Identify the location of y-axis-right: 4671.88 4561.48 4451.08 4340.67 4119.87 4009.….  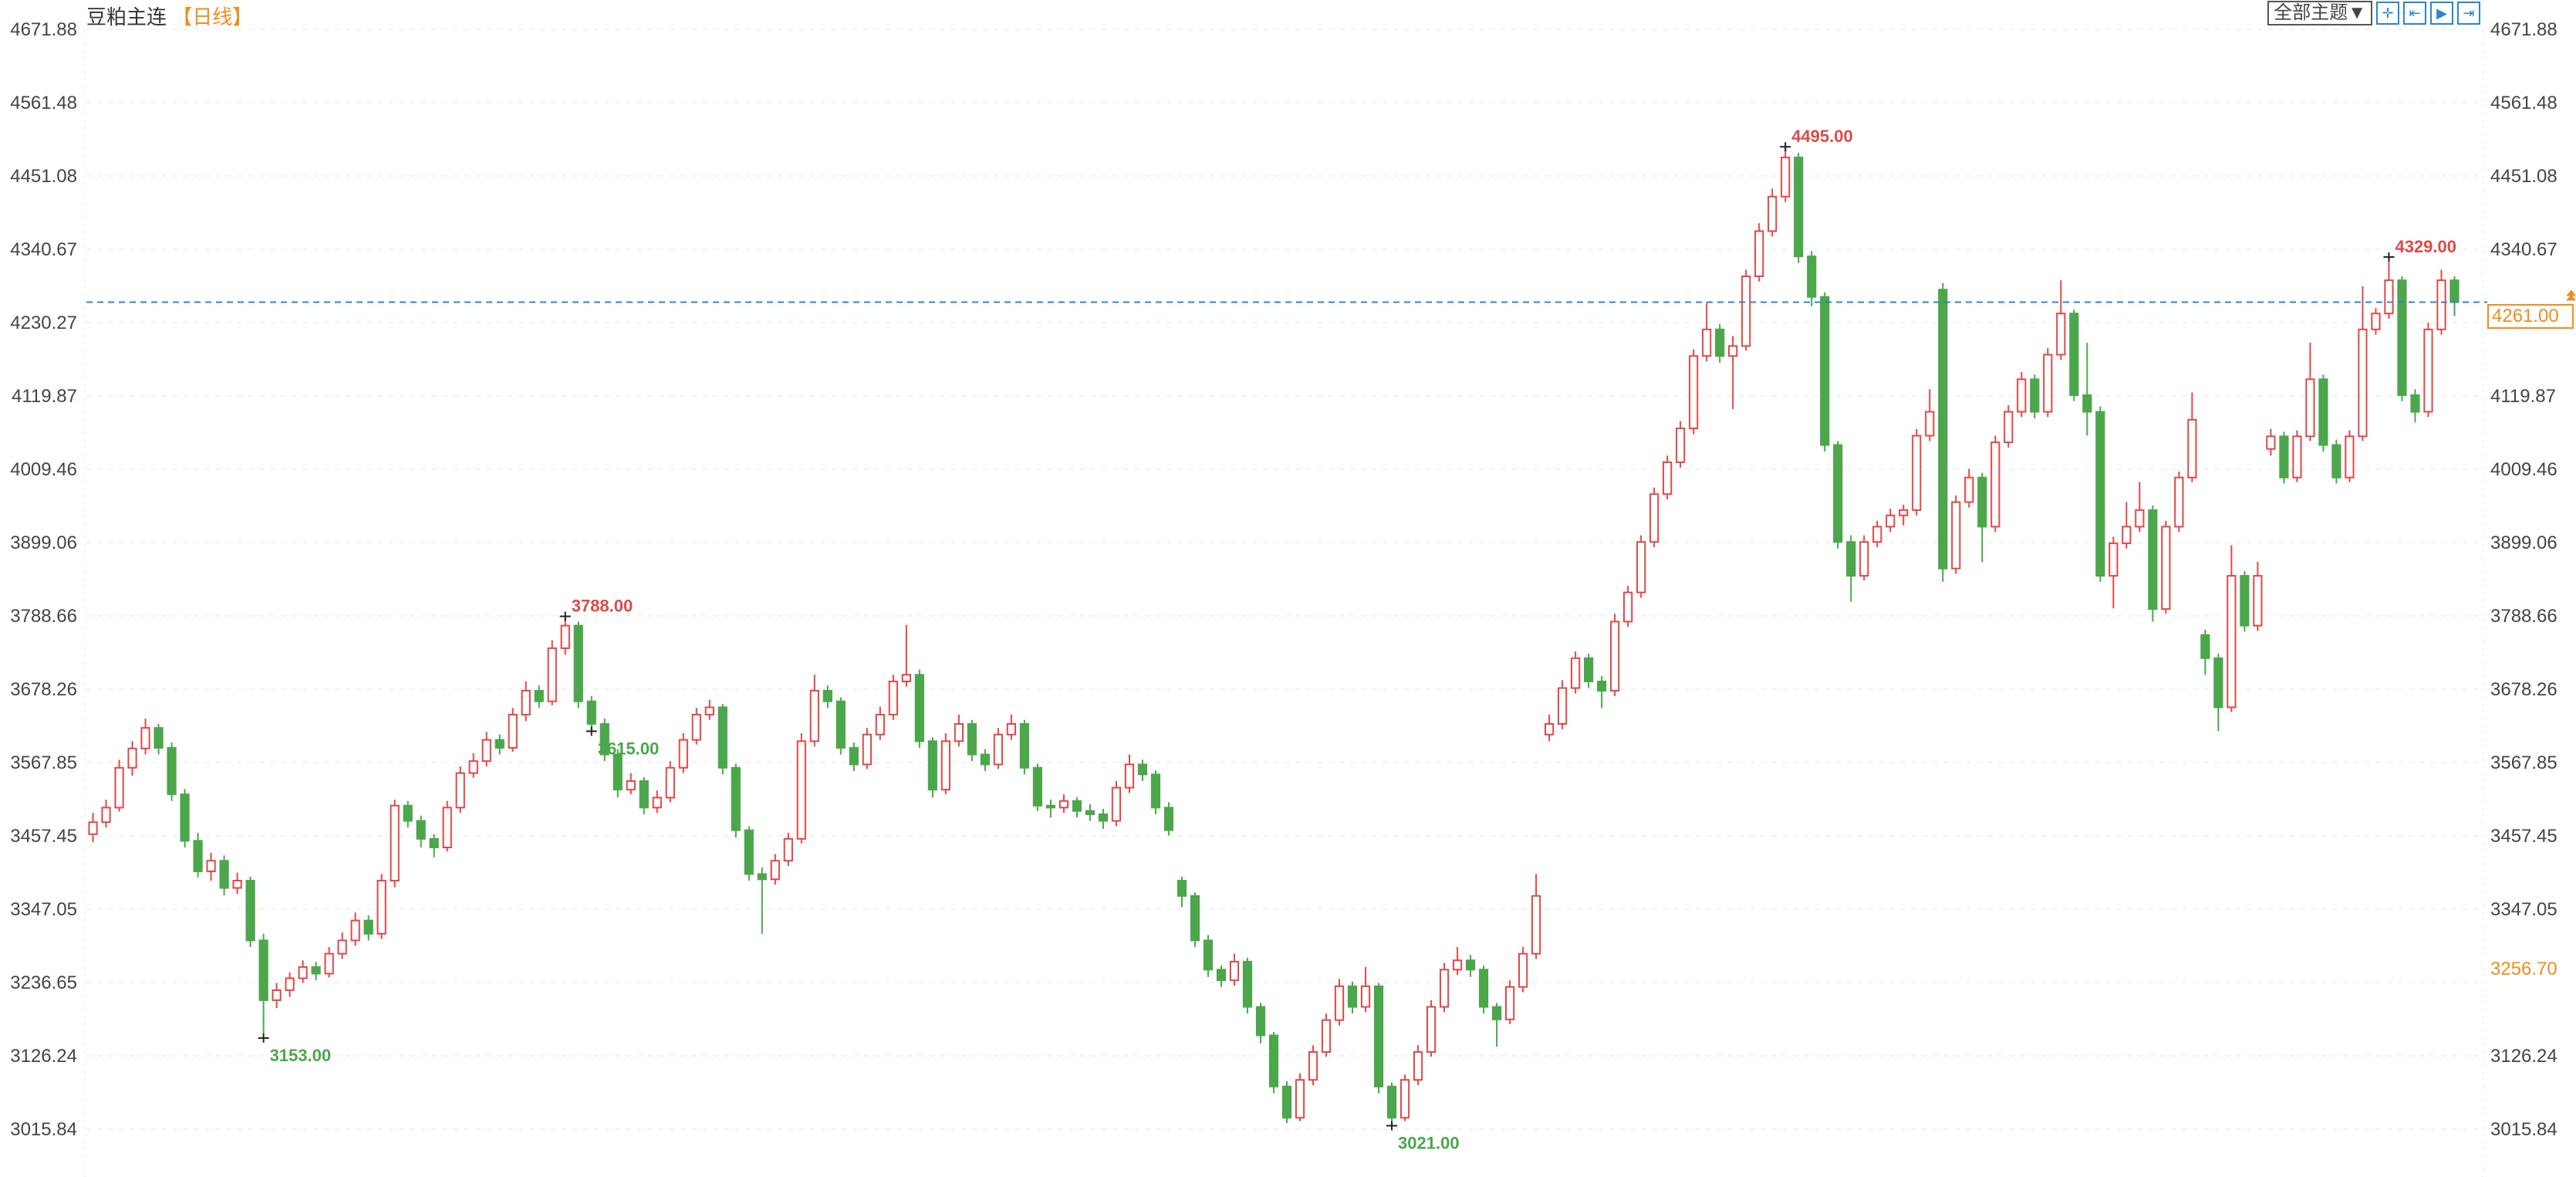
(2523, 579).